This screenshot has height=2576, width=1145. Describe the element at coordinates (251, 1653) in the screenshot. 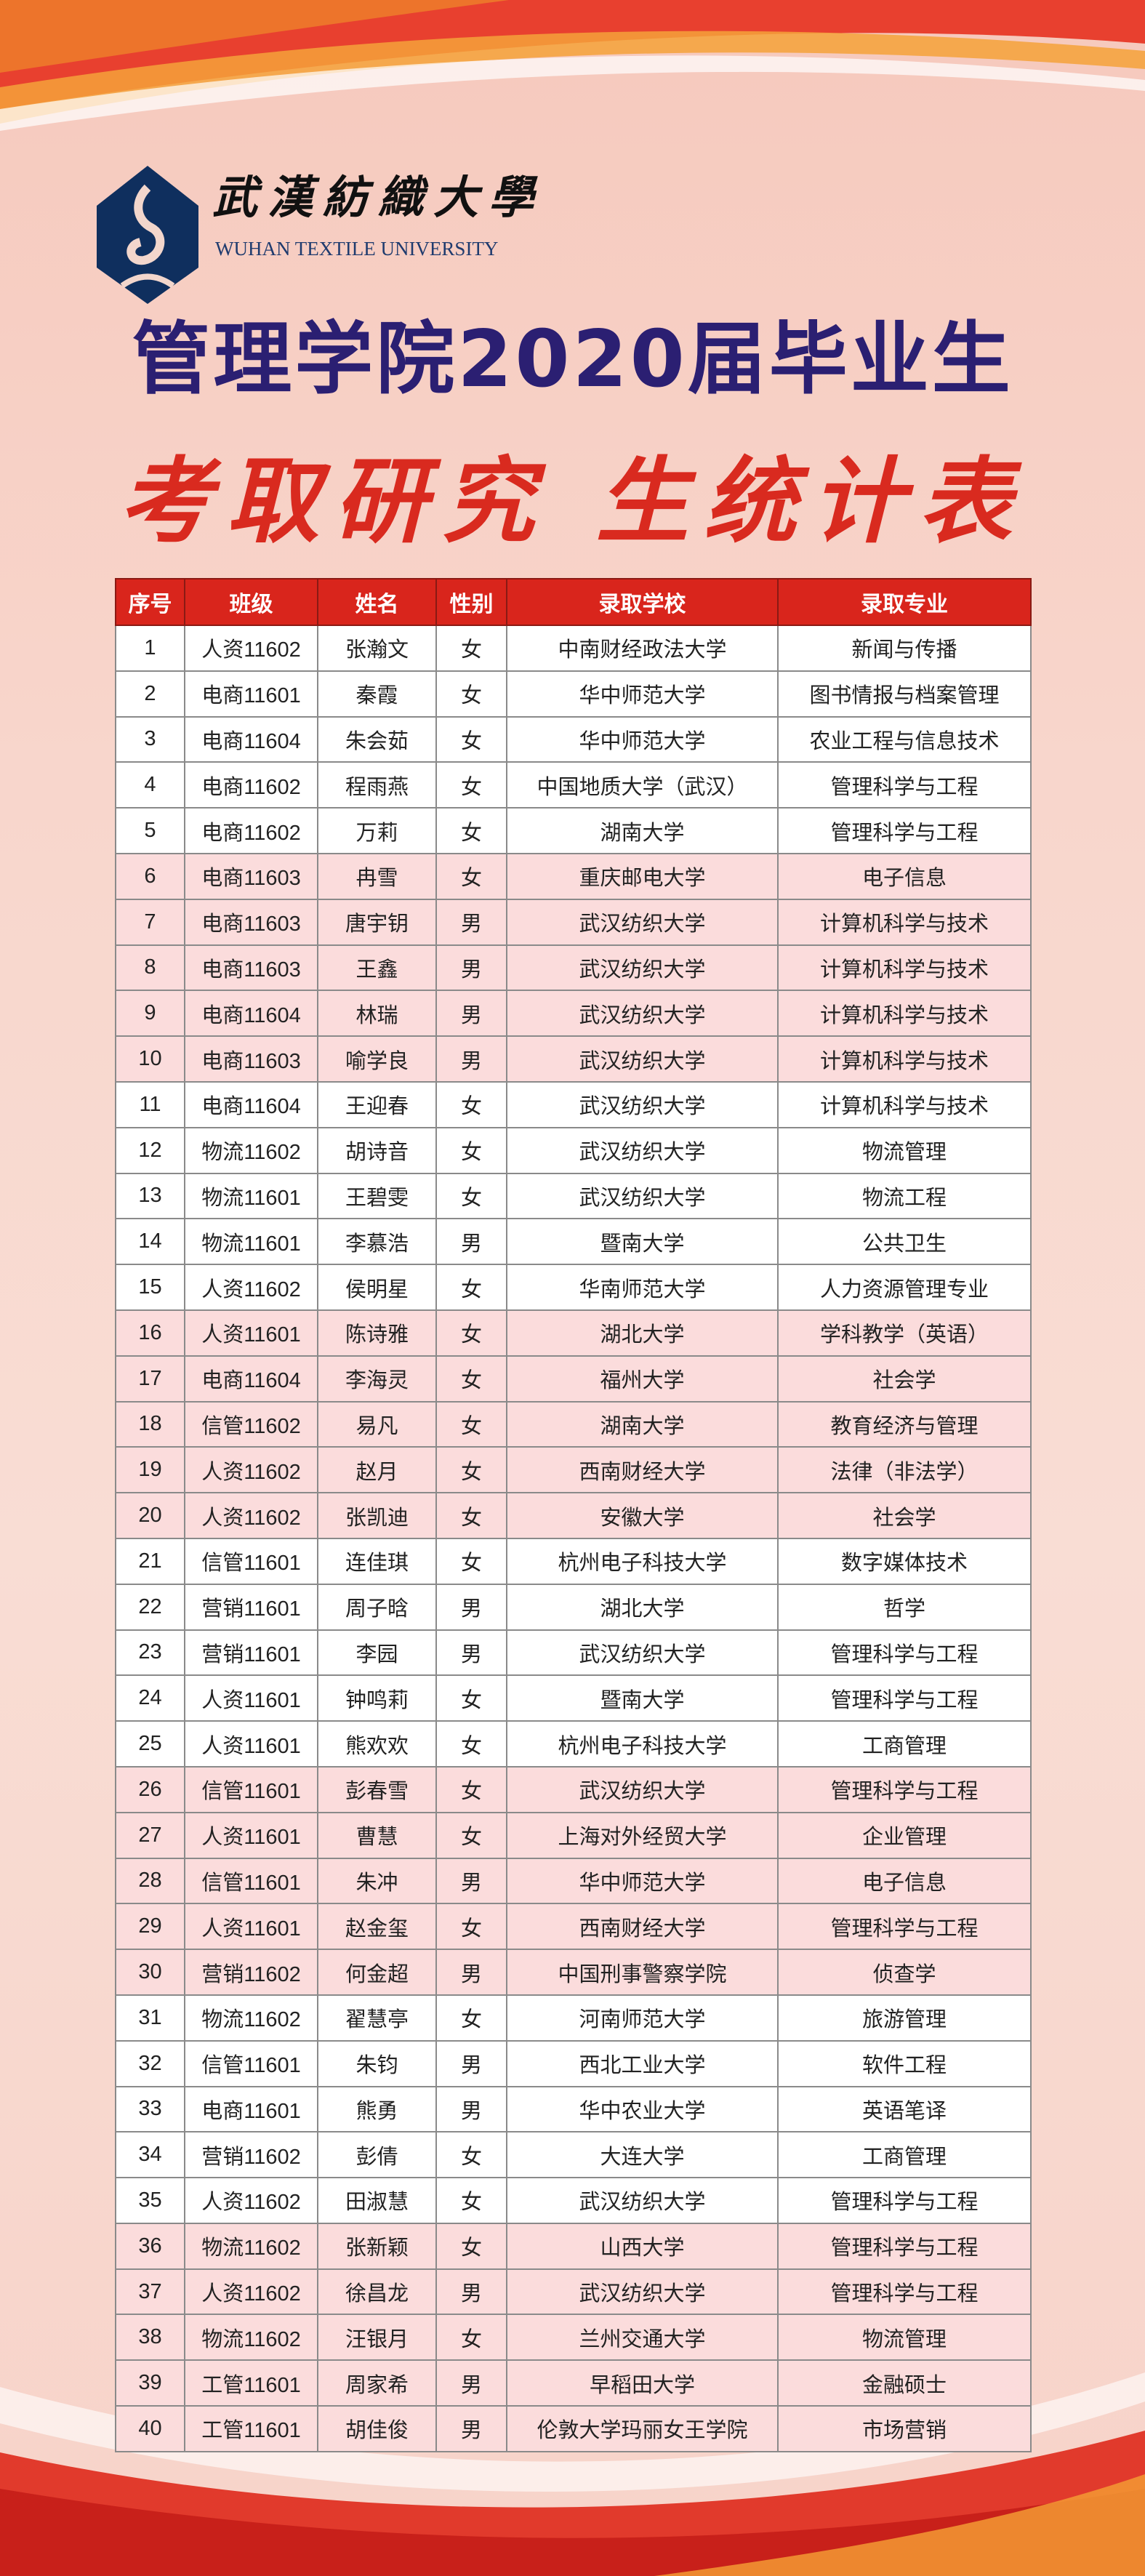

I see `class-cell: 营销11601` at that location.